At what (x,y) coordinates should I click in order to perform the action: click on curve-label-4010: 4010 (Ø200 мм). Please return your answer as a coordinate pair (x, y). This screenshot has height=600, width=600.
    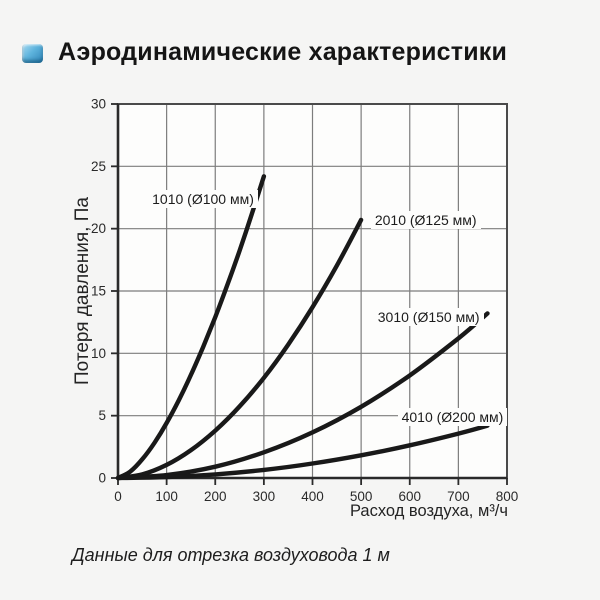
    Looking at the image, I should click on (452, 417).